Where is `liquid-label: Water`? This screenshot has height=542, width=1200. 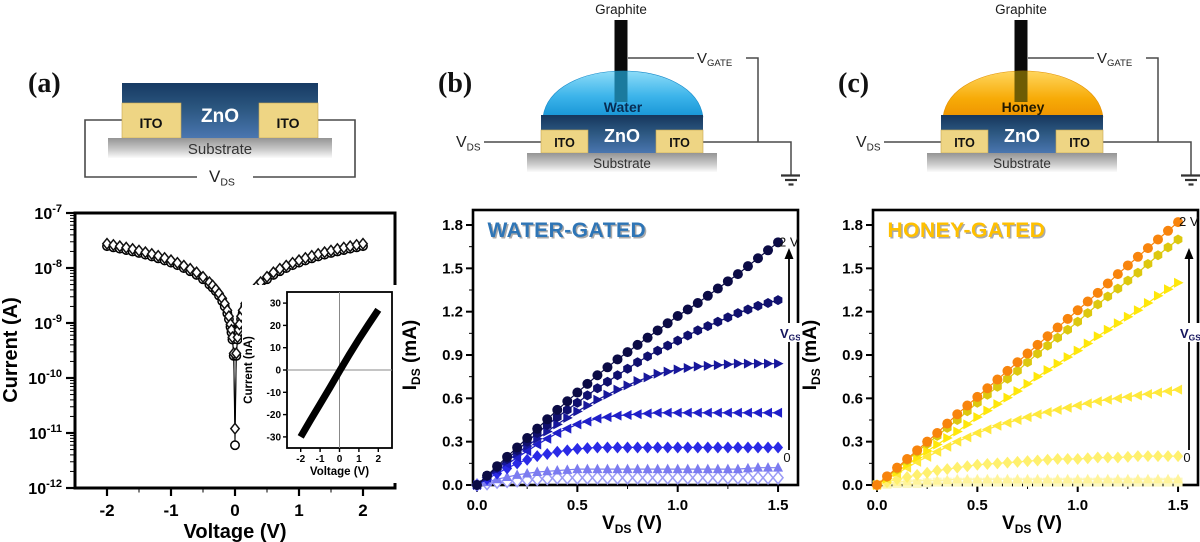 liquid-label: Water is located at coordinates (623, 107).